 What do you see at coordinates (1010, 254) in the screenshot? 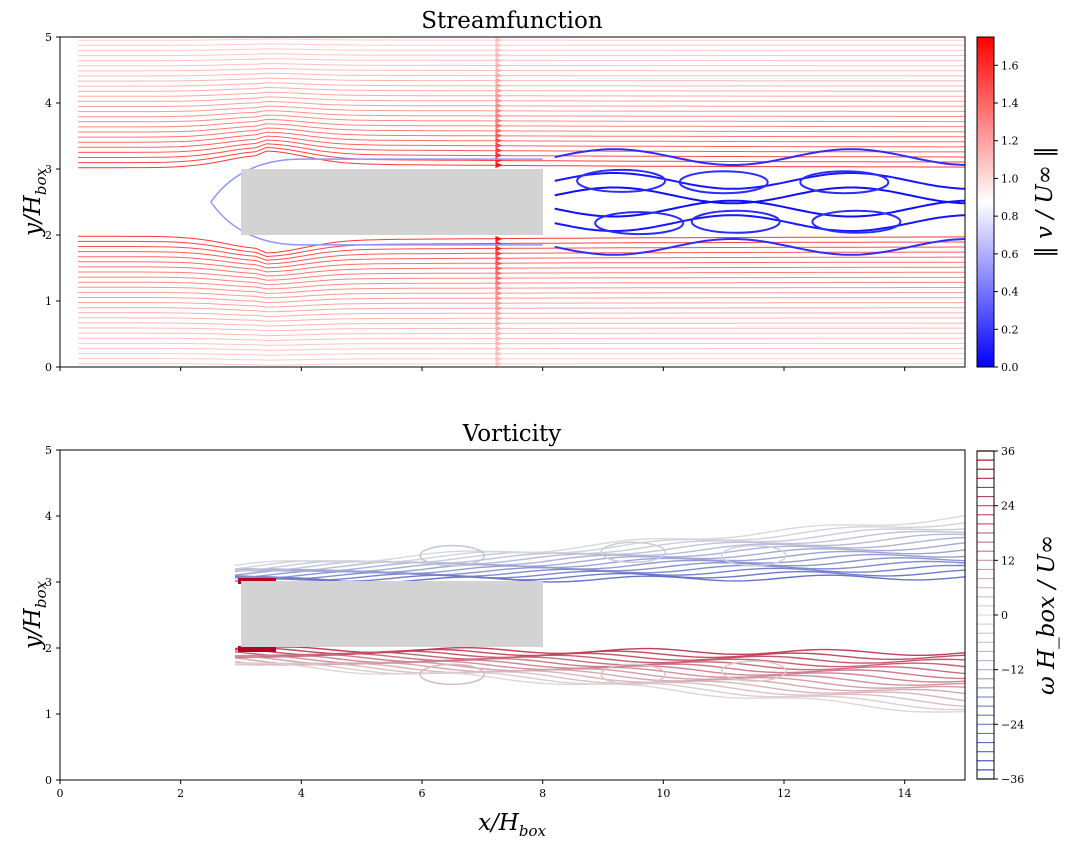
I see `colorbar-tick-label: 0.6` at bounding box center [1010, 254].